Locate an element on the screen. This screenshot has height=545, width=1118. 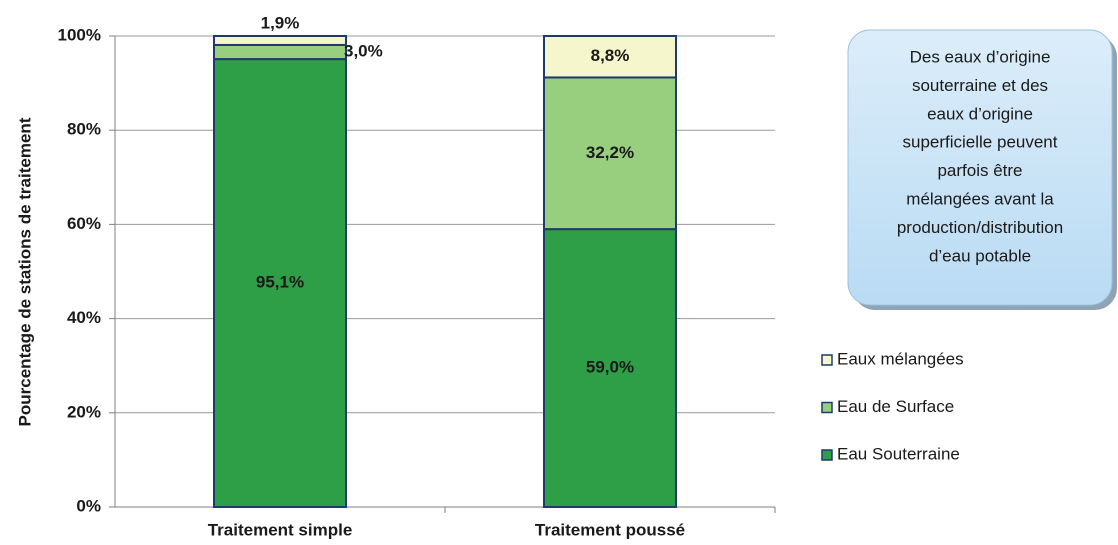
note-line: superficielle peuvent is located at coordinates (980, 142).